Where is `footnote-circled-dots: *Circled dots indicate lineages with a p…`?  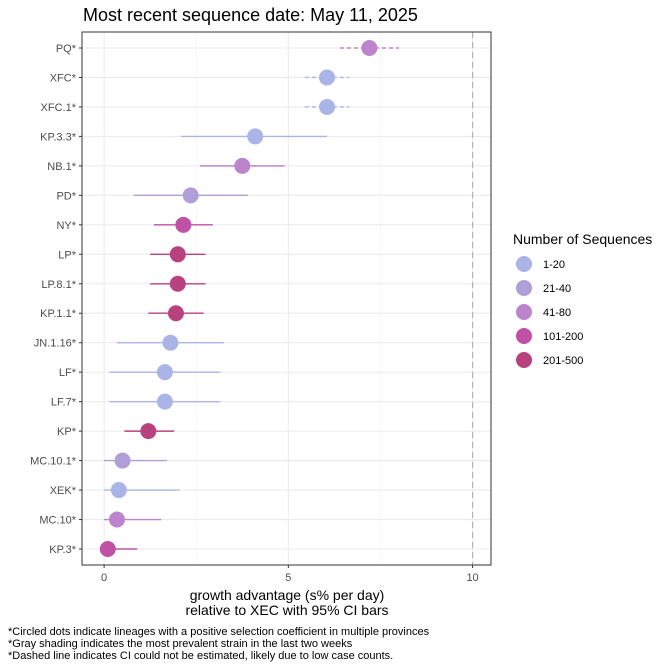 footnote-circled-dots: *Circled dots indicate lineages with a p… is located at coordinates (219, 632).